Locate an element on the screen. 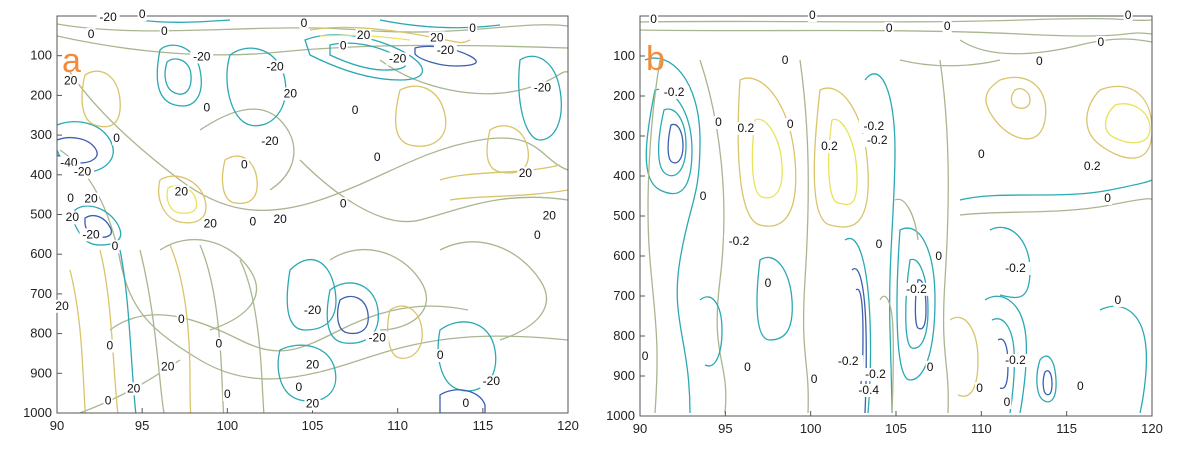 This screenshot has height=453, width=1191. y-tick-label: 200 is located at coordinates (41, 94).